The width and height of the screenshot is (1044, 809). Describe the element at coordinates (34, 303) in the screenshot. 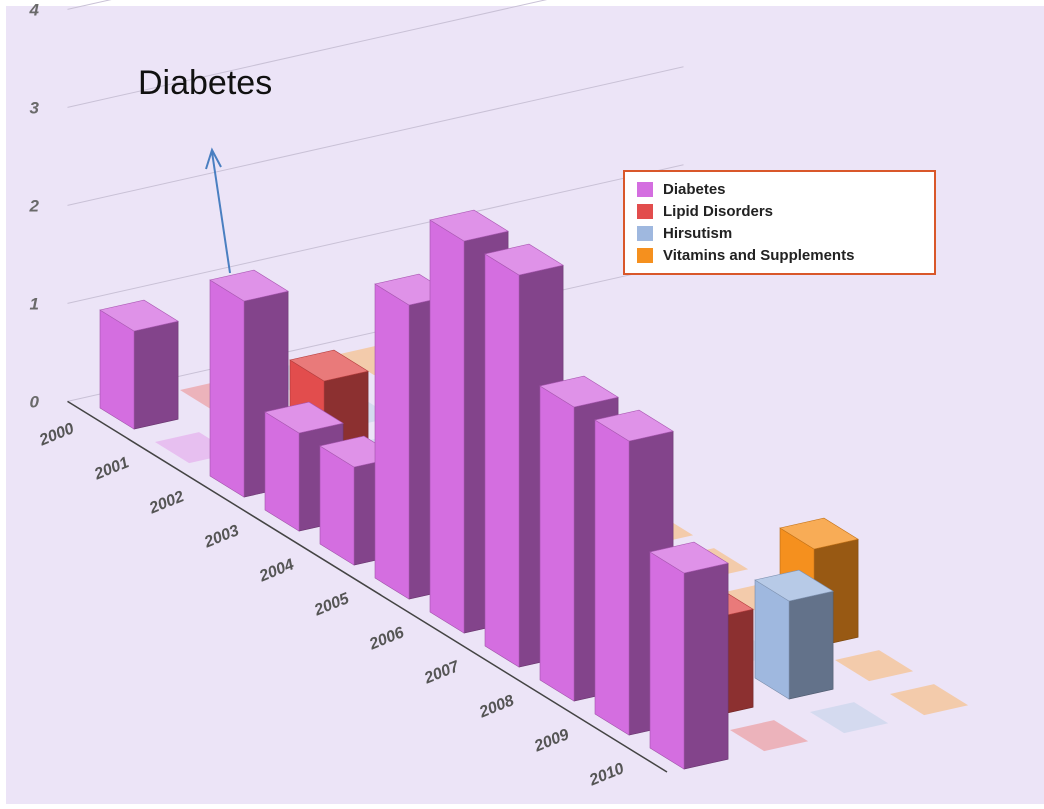

I see `y-tick-label: 1` at that location.